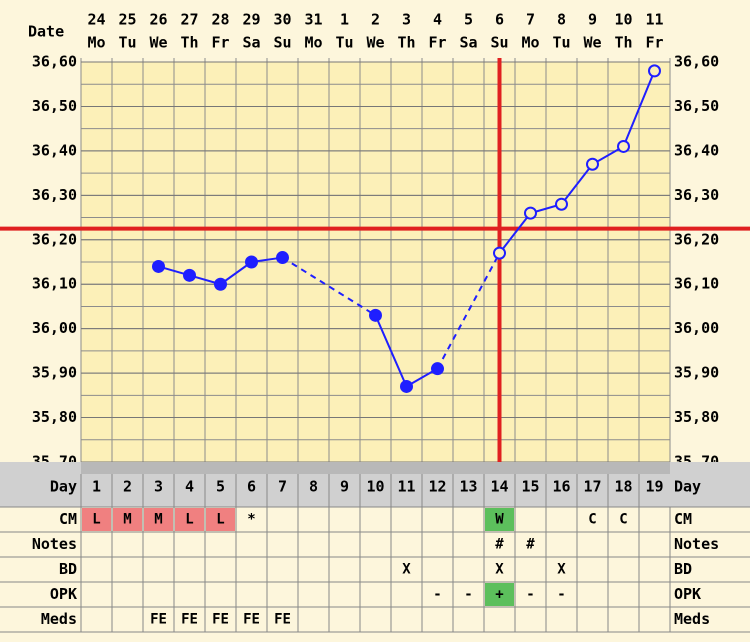 The width and height of the screenshot is (750, 642). What do you see at coordinates (54, 150) in the screenshot?
I see `y-tick-label: 36,40` at bounding box center [54, 150].